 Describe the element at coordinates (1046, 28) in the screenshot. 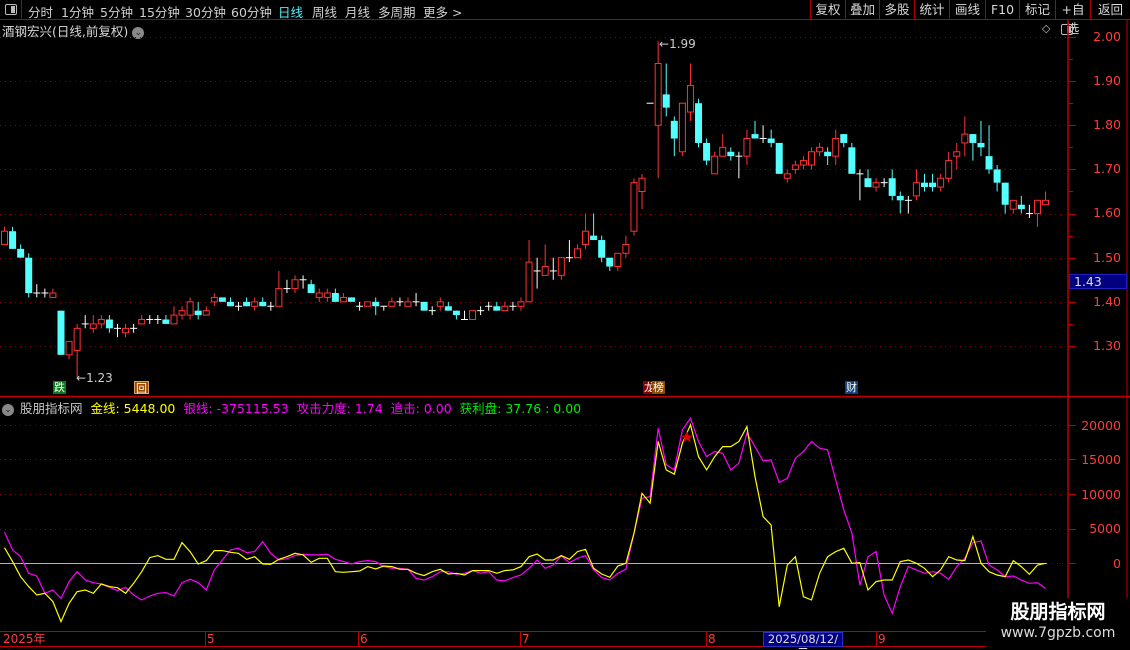

I see `diamond-icon: ◇` at that location.